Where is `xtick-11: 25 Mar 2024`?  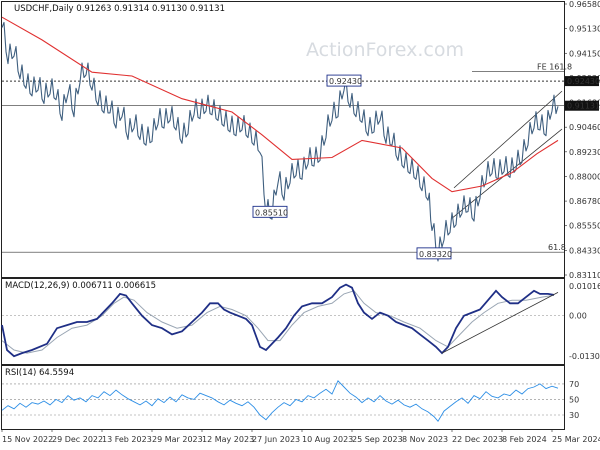 xtick-11: 25 Mar 2024 is located at coordinates (576, 439).